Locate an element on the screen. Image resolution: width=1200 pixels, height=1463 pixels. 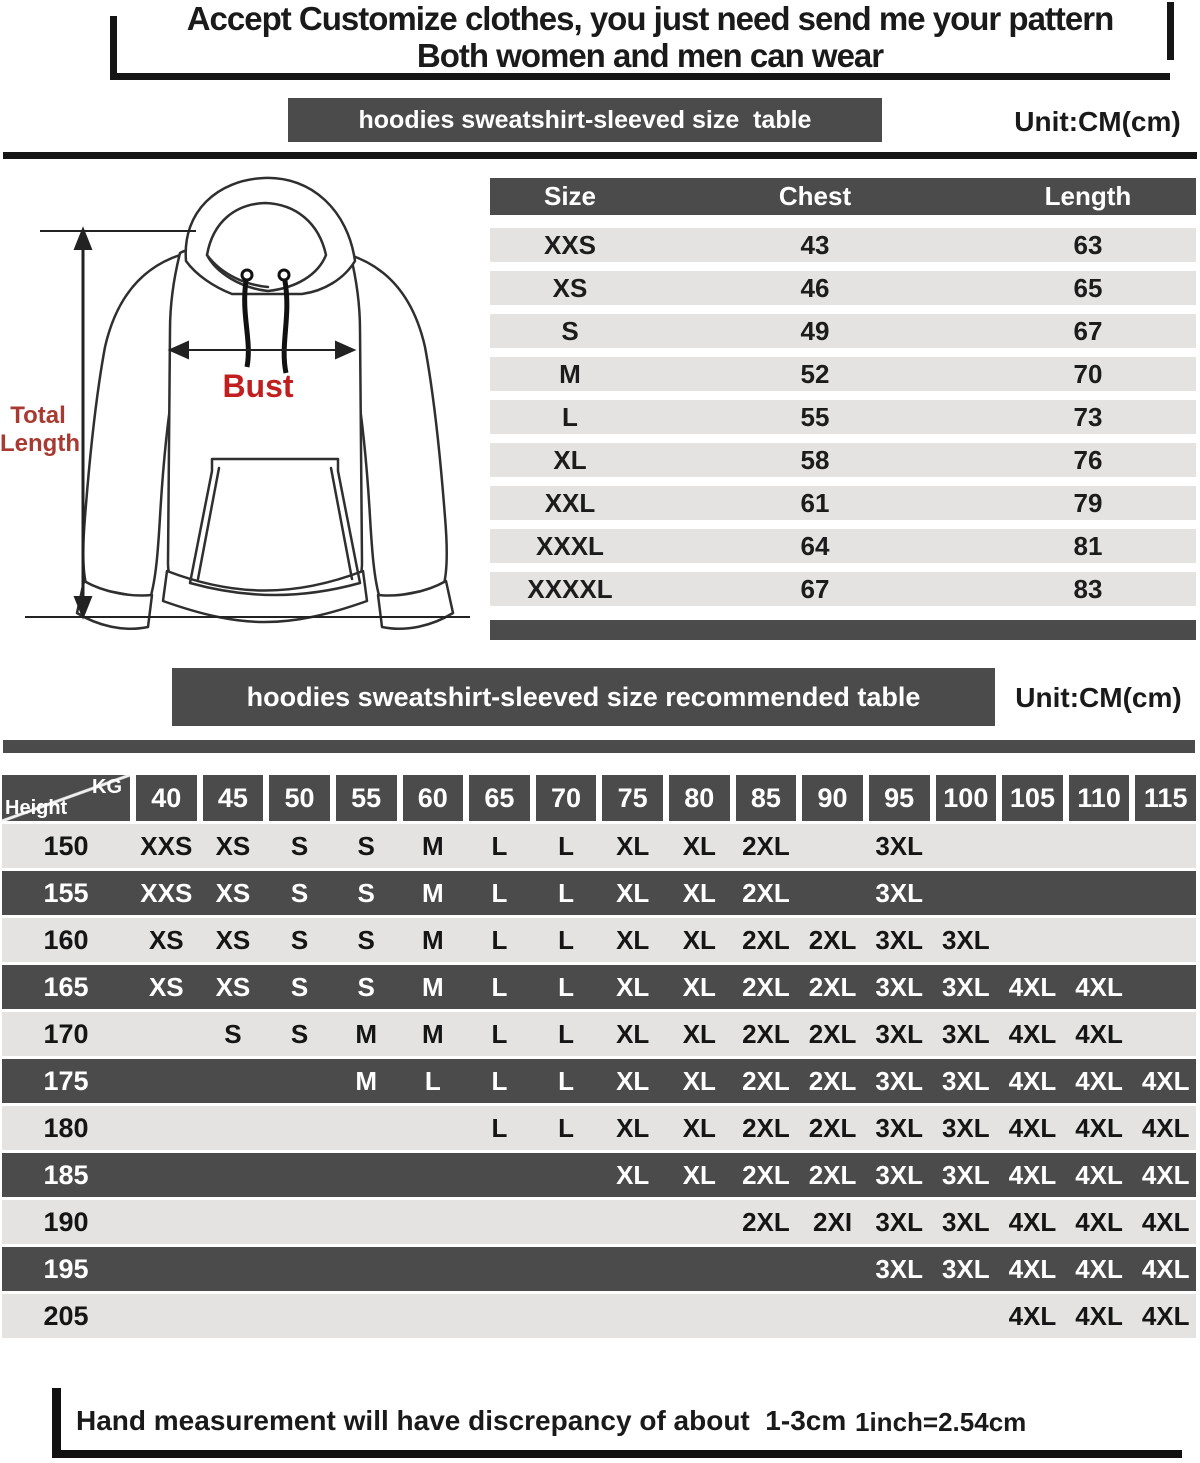
cell: 64 is located at coordinates (815, 545).